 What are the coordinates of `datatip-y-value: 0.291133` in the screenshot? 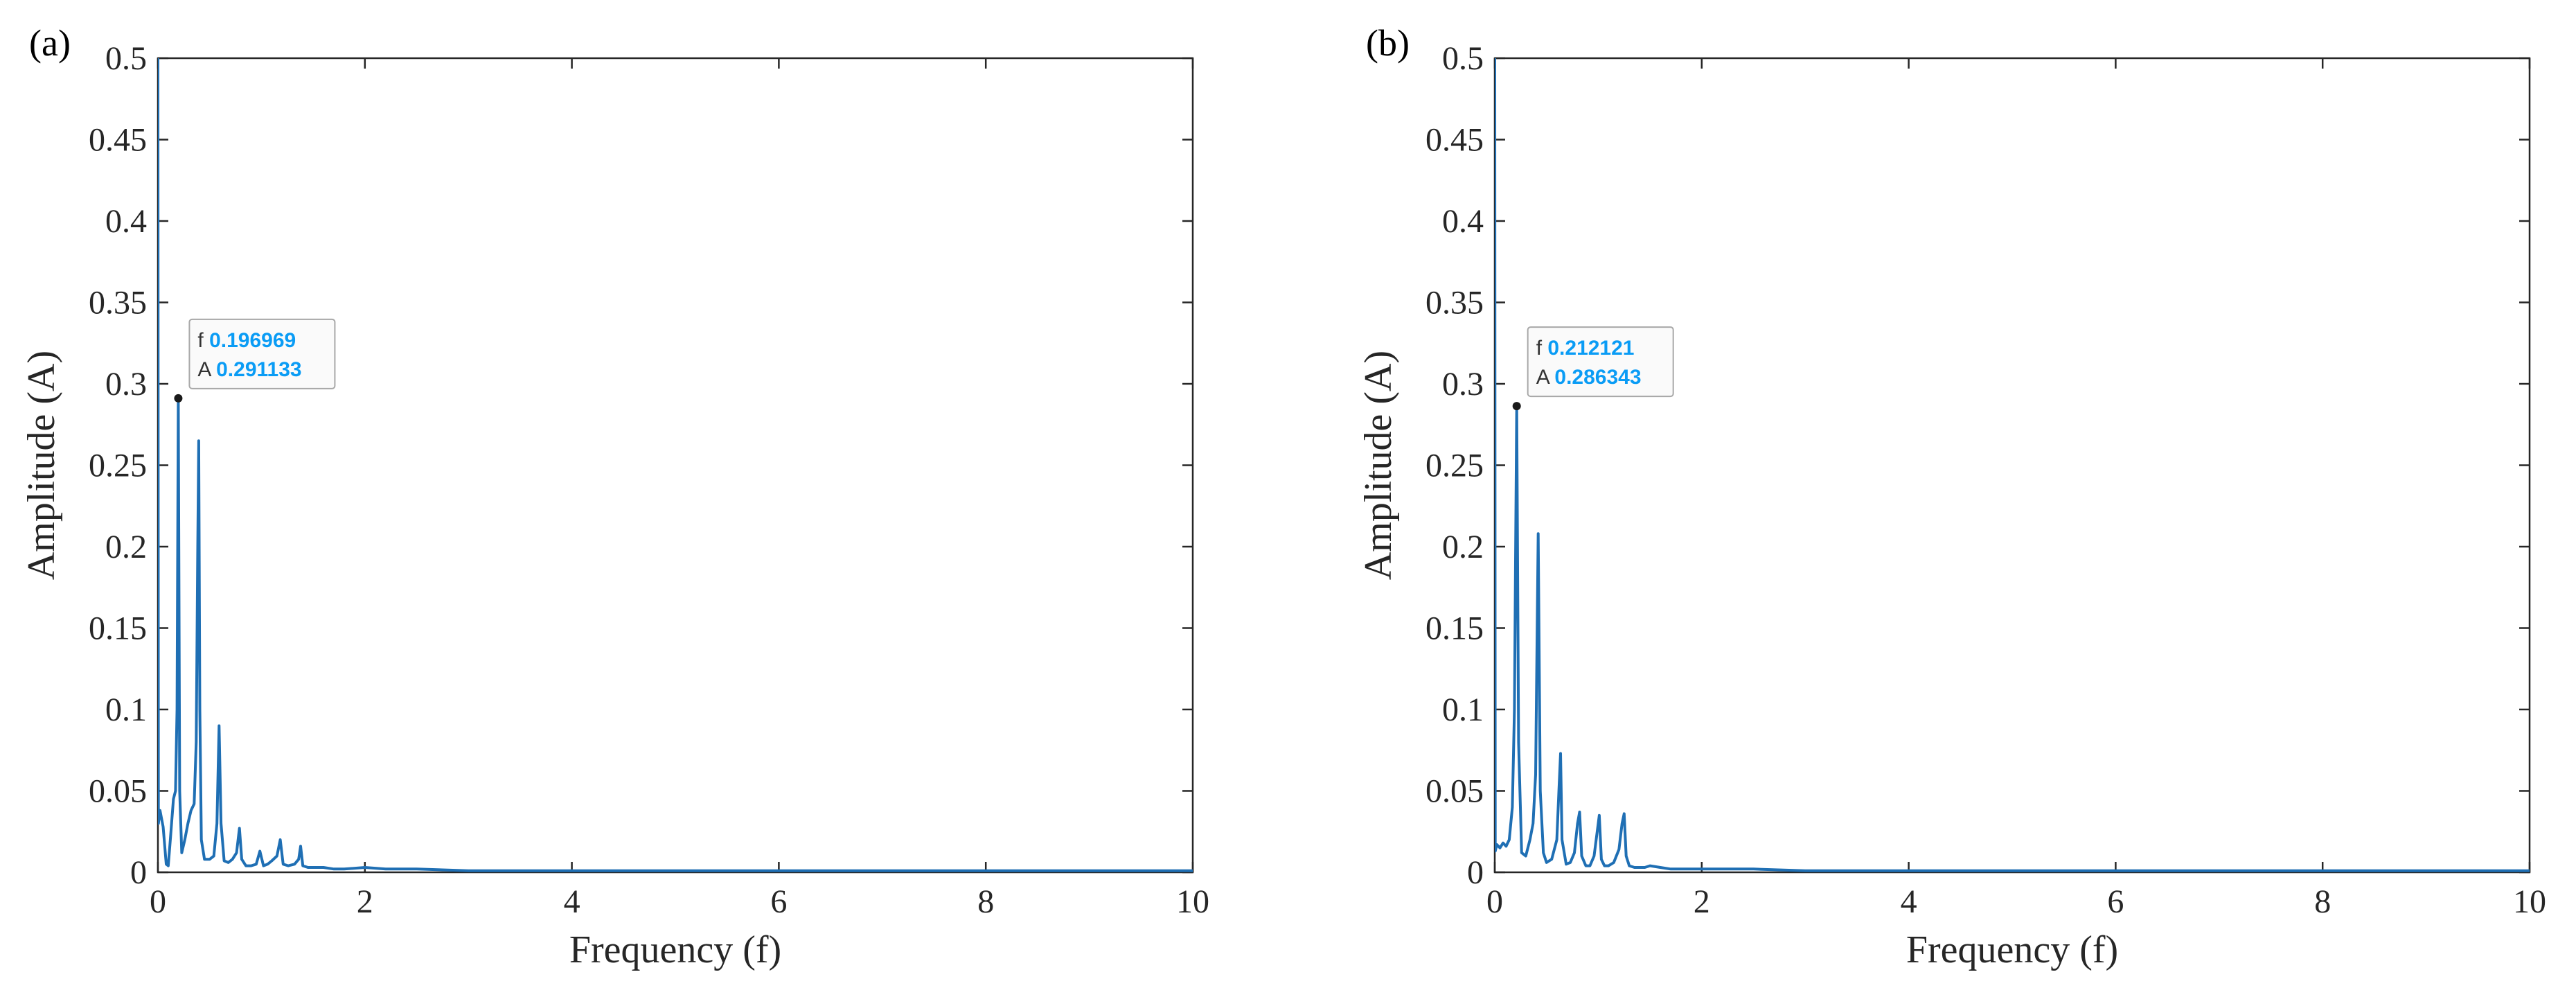 It's located at (258, 369).